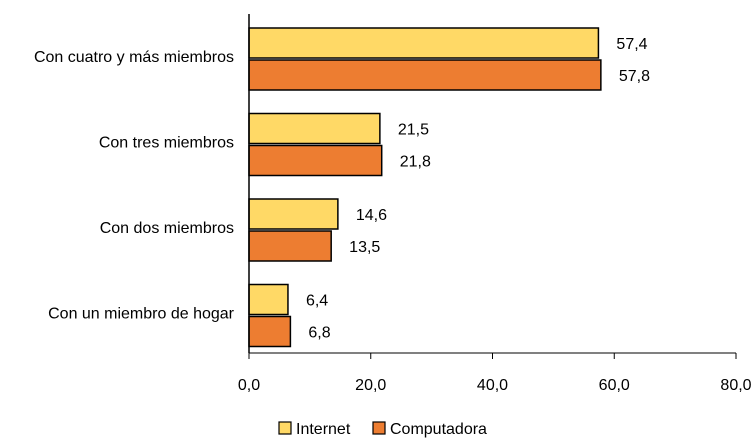 The height and width of the screenshot is (441, 754). What do you see at coordinates (370, 385) in the screenshot?
I see `x-tick-label: 20,0` at bounding box center [370, 385].